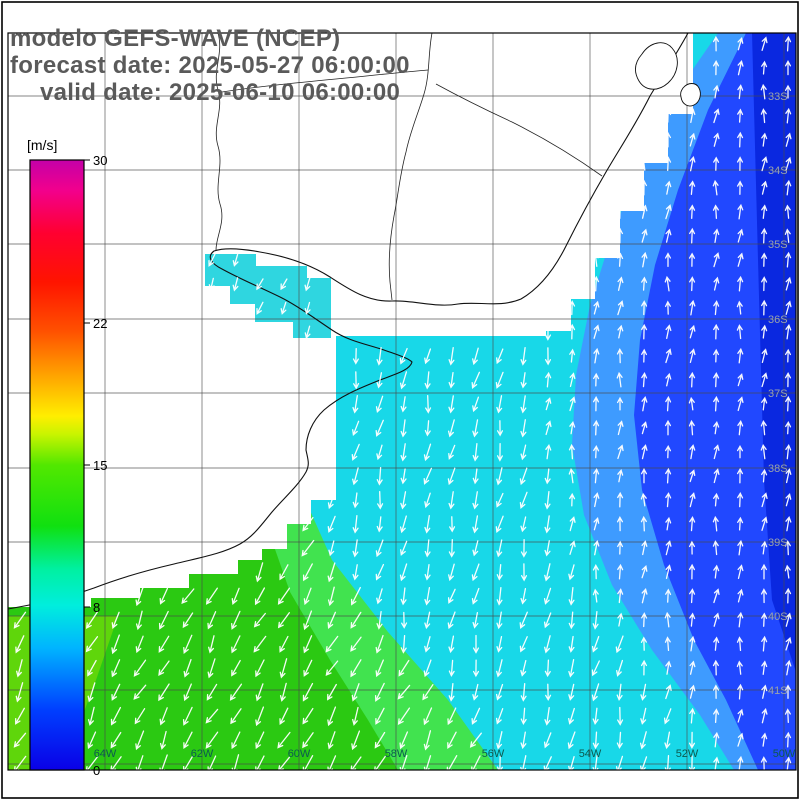  What do you see at coordinates (493, 754) in the screenshot?
I see `lon-label: 56W` at bounding box center [493, 754].